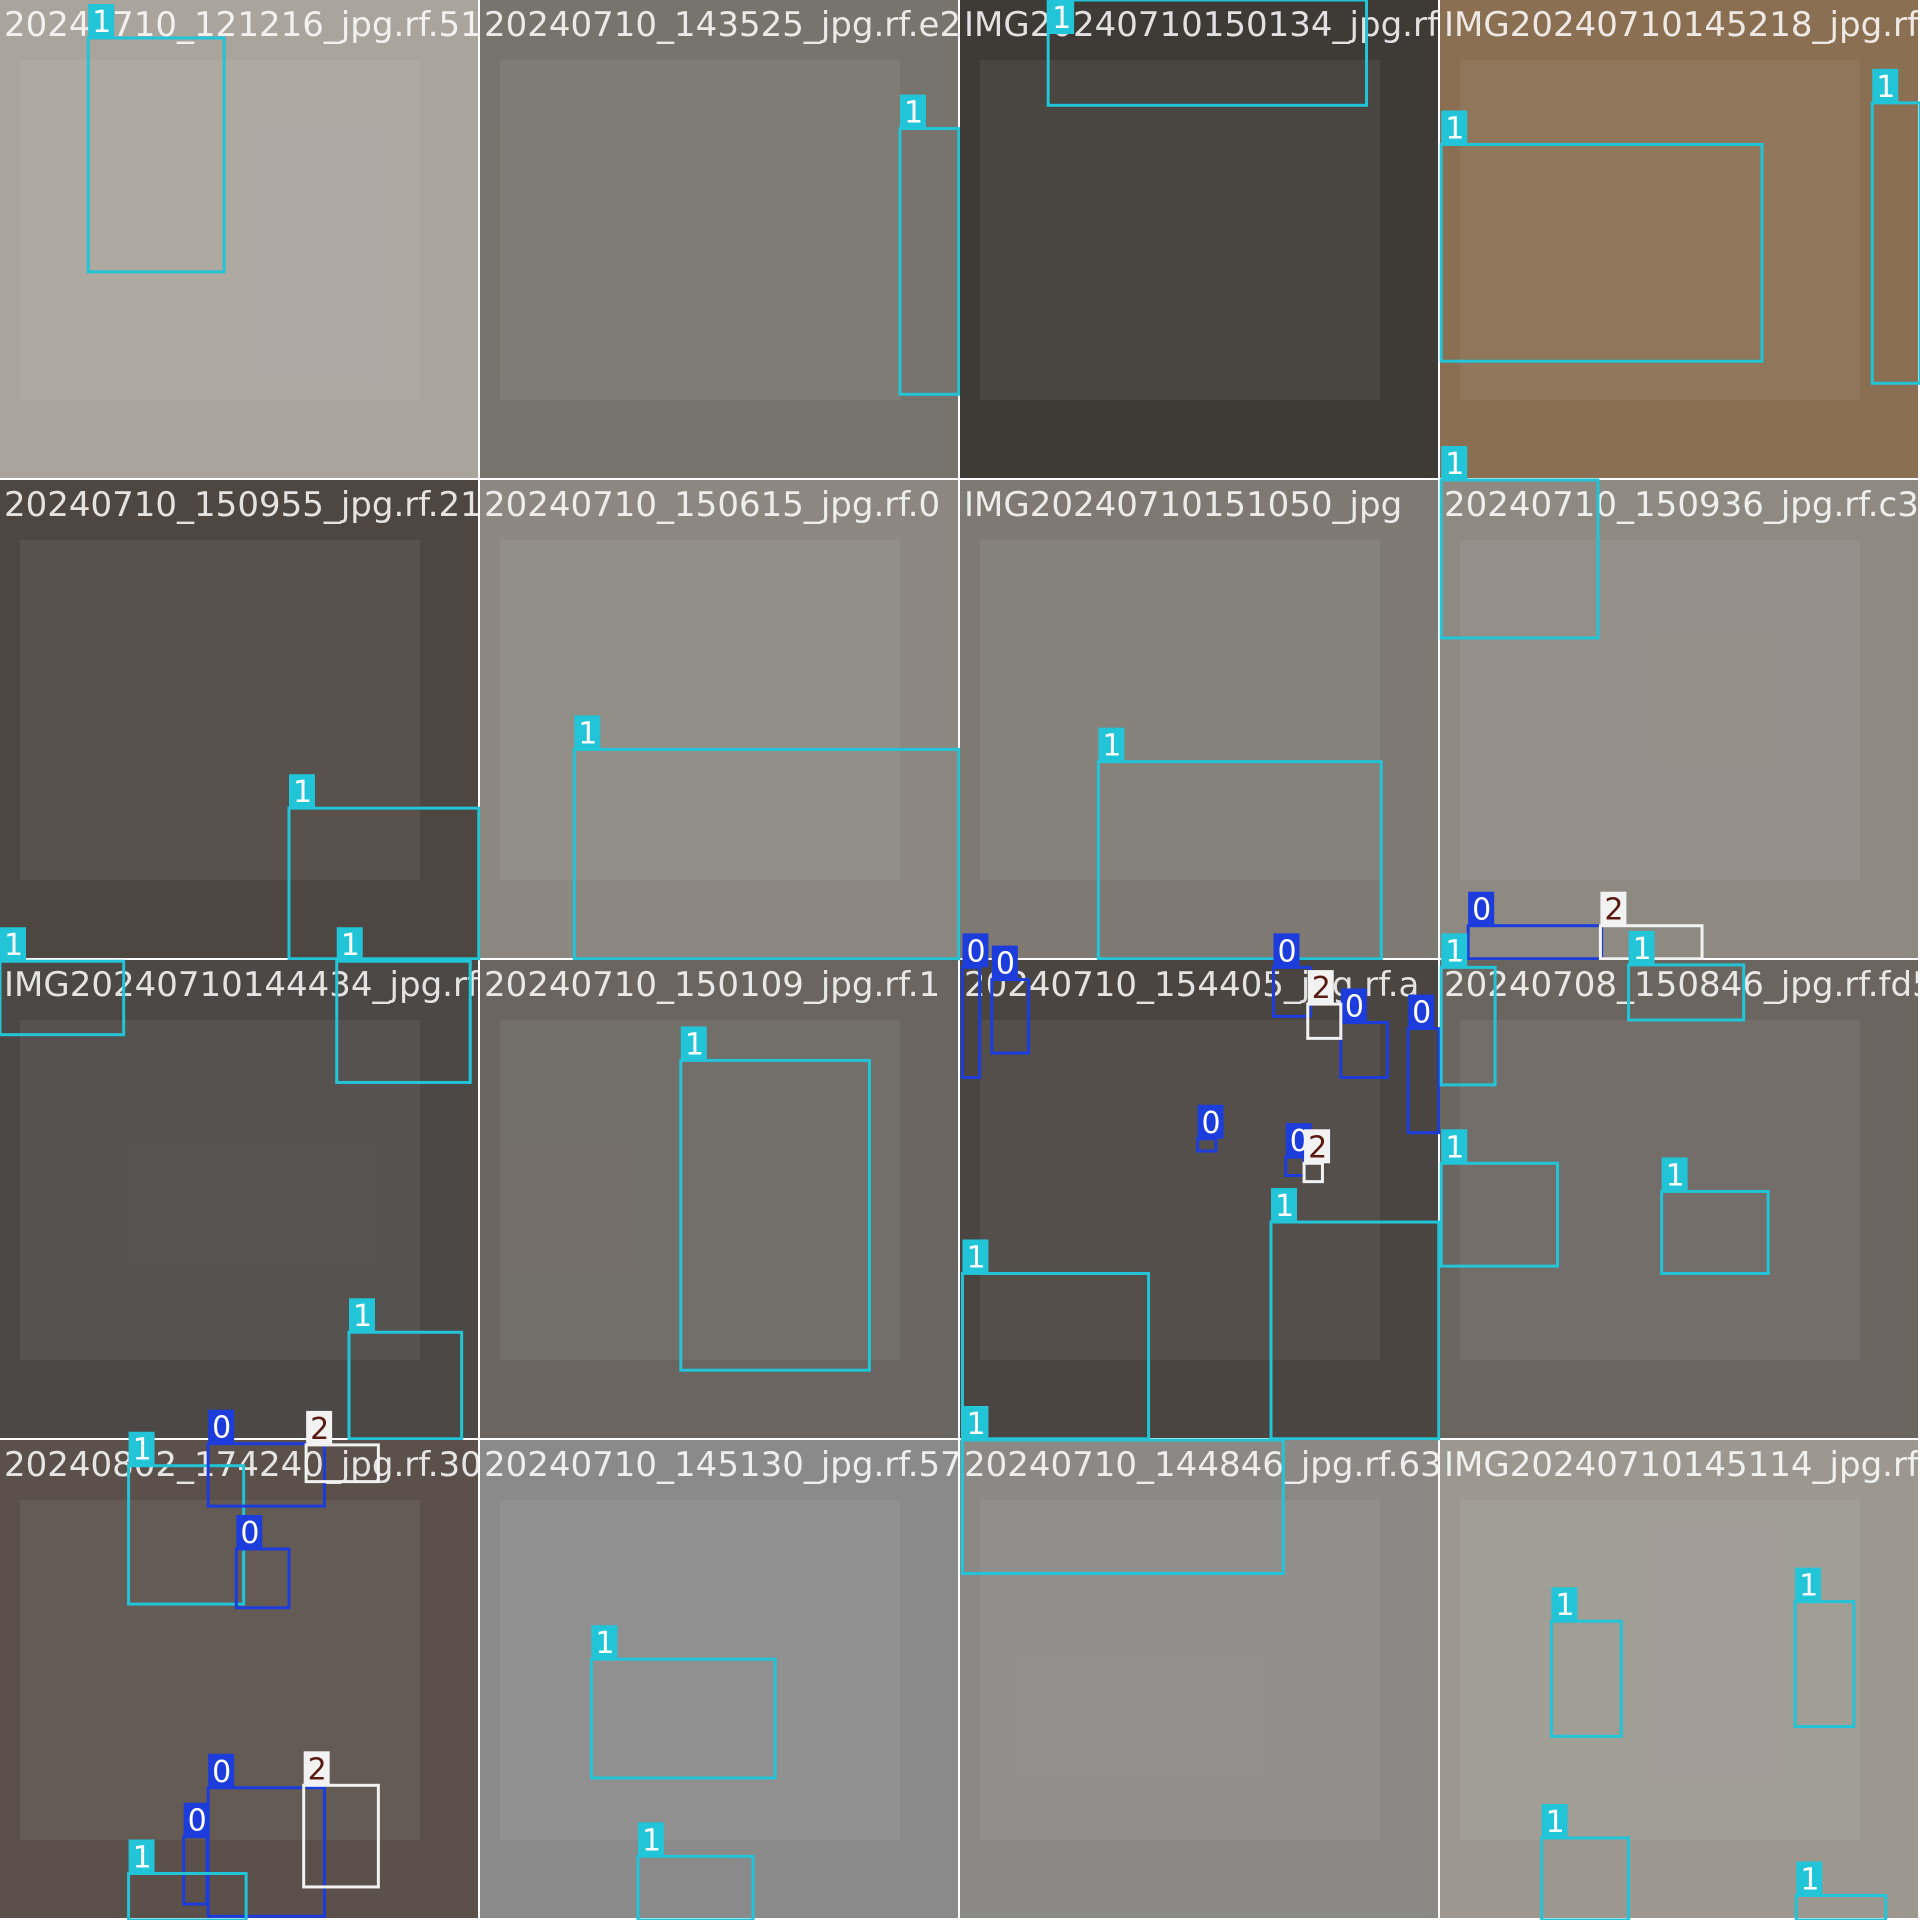  Describe the element at coordinates (712, 505) in the screenshot. I see `image-filename: 20240710_150615_jpg.rf.0` at that location.